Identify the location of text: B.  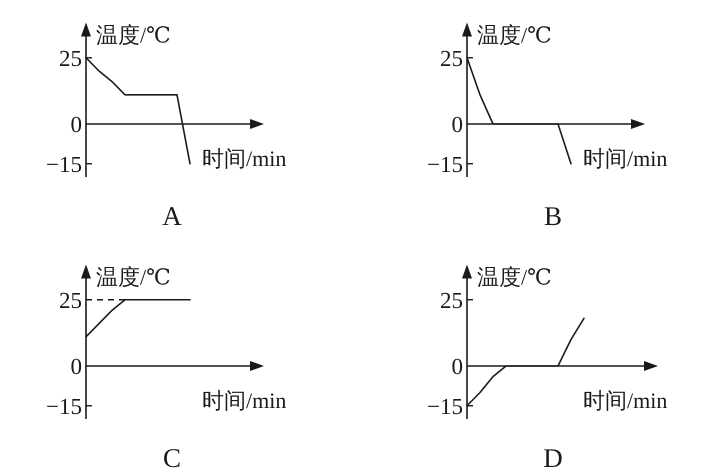
(553, 216).